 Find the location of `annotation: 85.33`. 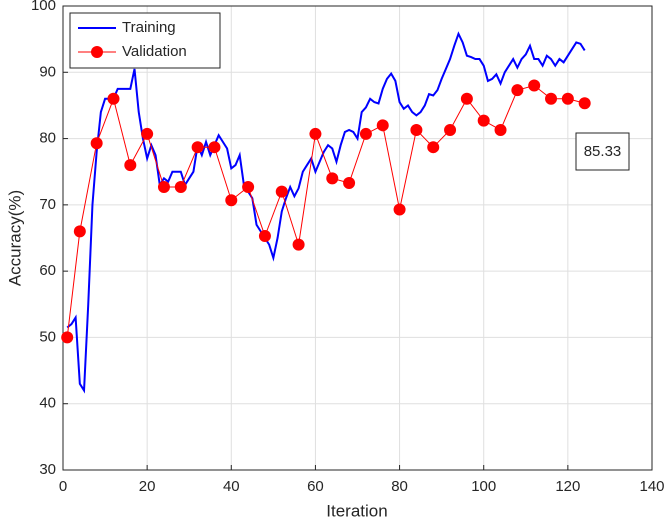

annotation: 85.33 is located at coordinates (603, 151).